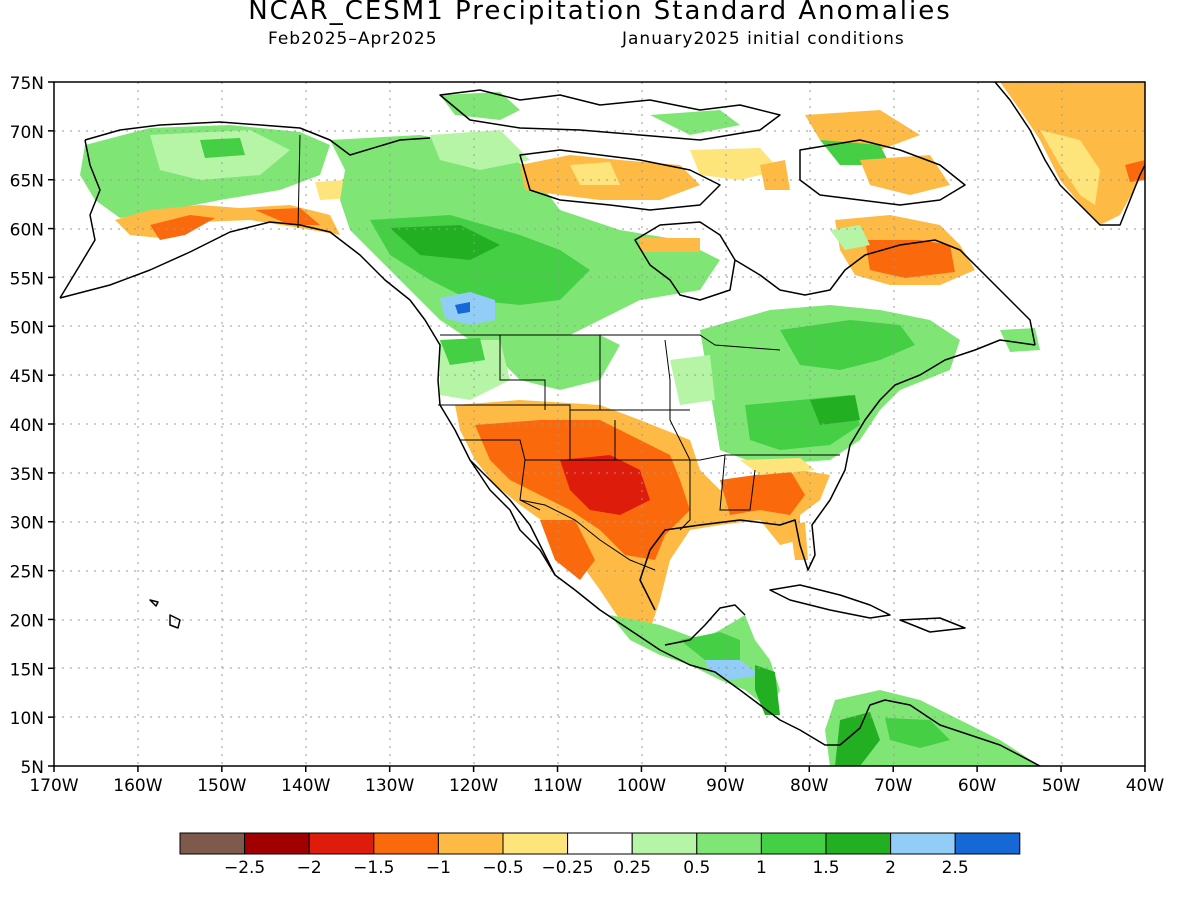  I want to click on lat-tick-label: 40N, so click(27, 426).